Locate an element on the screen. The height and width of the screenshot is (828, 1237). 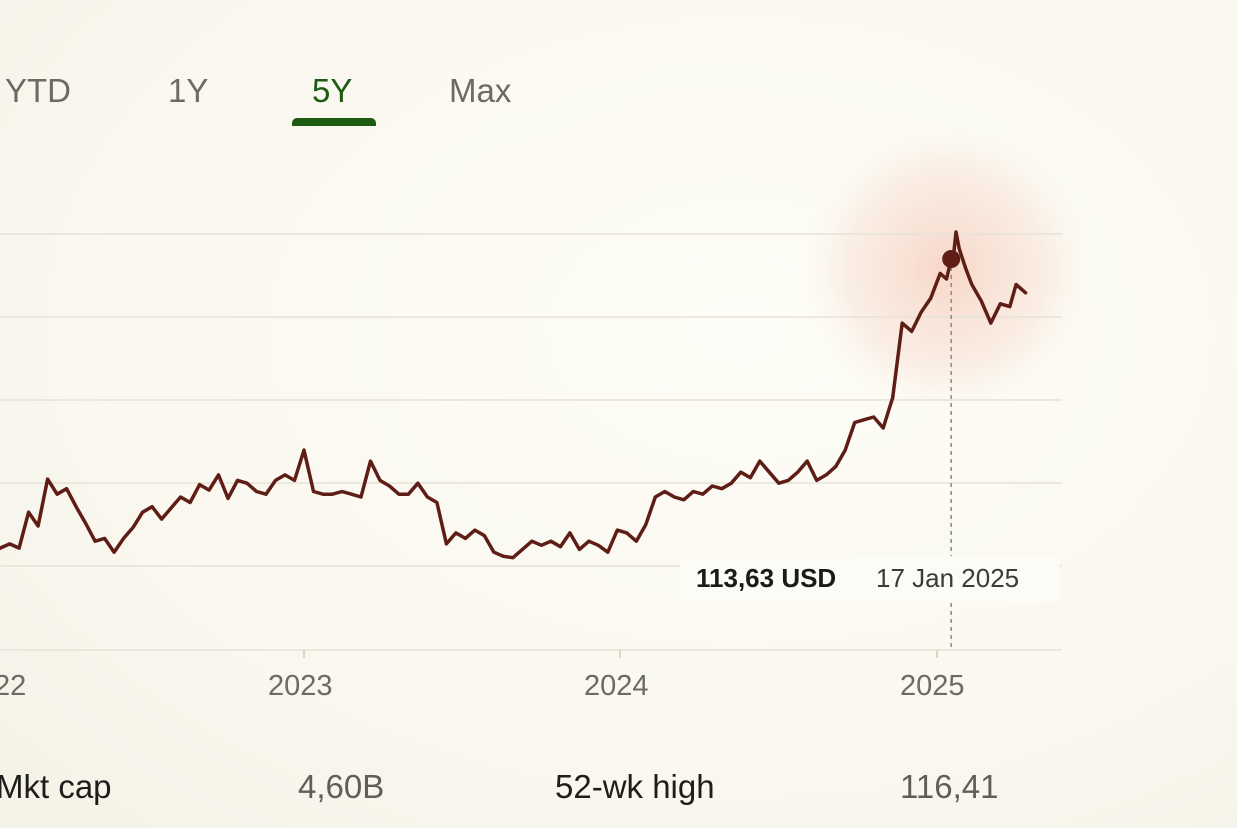
tab-5y: 5Y is located at coordinates (332, 90).